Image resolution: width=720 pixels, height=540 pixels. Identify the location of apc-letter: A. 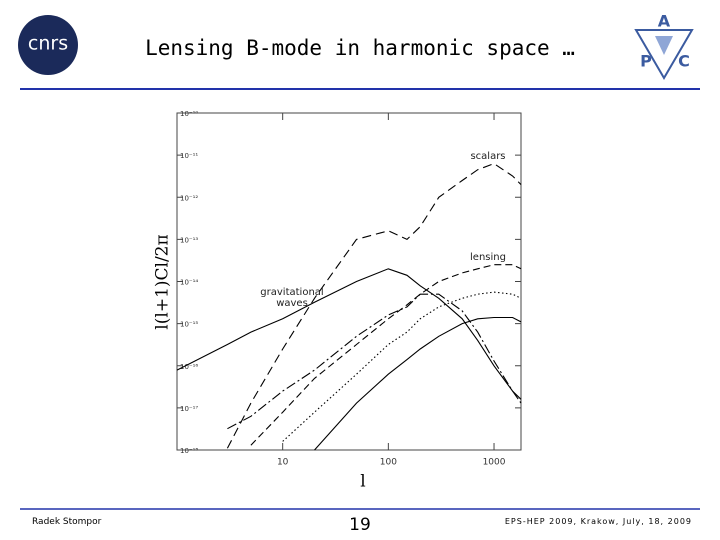
(664, 21).